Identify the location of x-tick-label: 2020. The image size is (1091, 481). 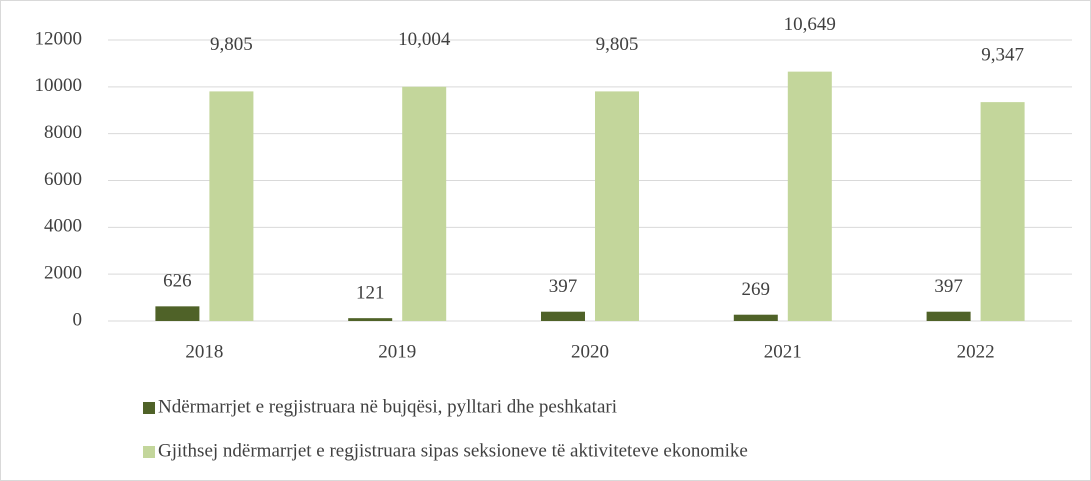
(590, 351).